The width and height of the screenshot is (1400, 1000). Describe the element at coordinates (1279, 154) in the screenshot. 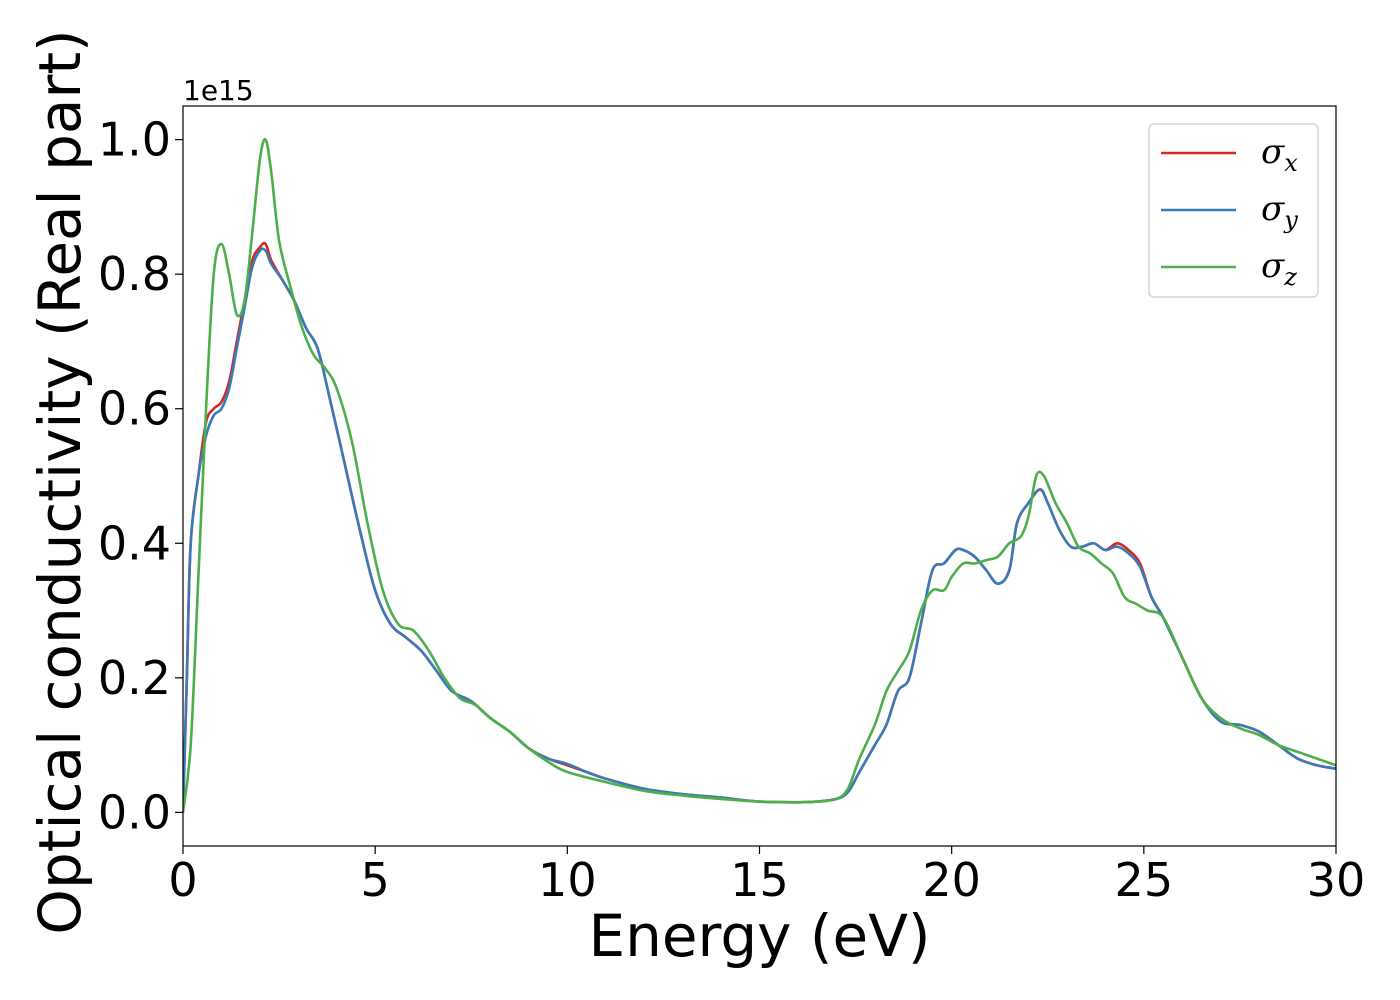

I see `legend-label-x: σx` at that location.